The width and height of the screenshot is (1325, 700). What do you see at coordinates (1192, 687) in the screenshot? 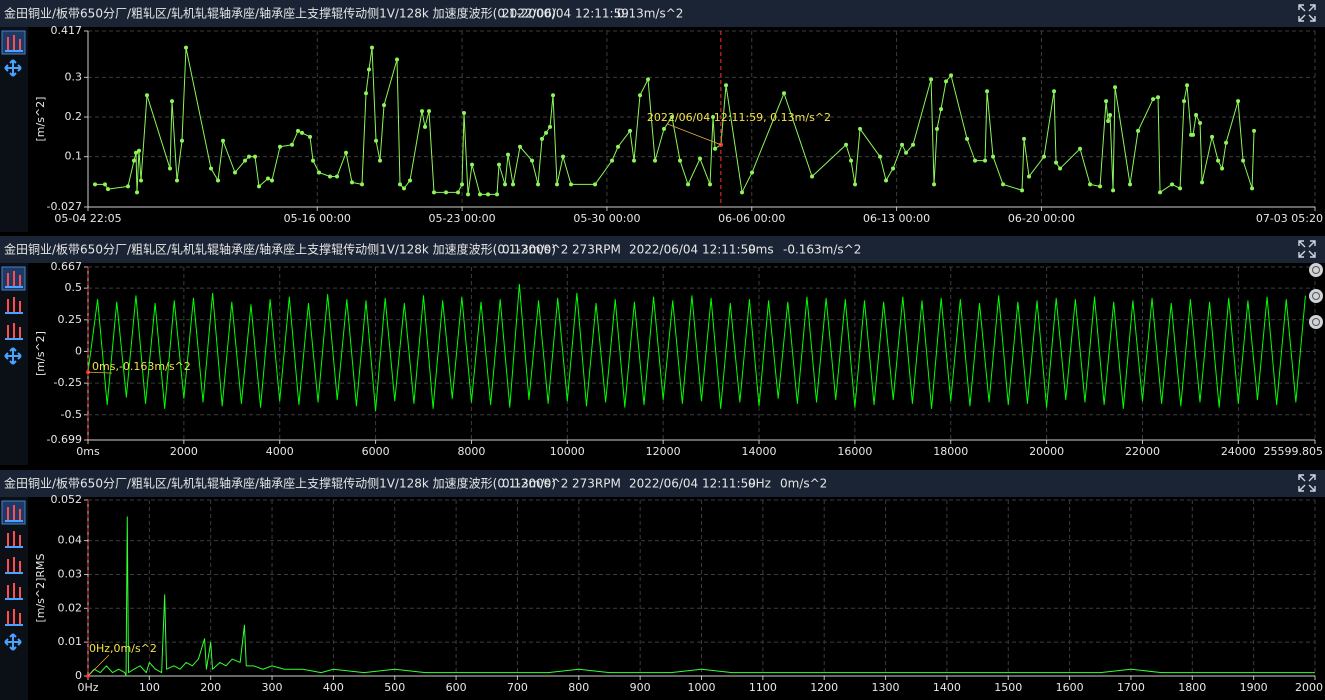
I see `x-tick-label: 1800` at bounding box center [1192, 687].